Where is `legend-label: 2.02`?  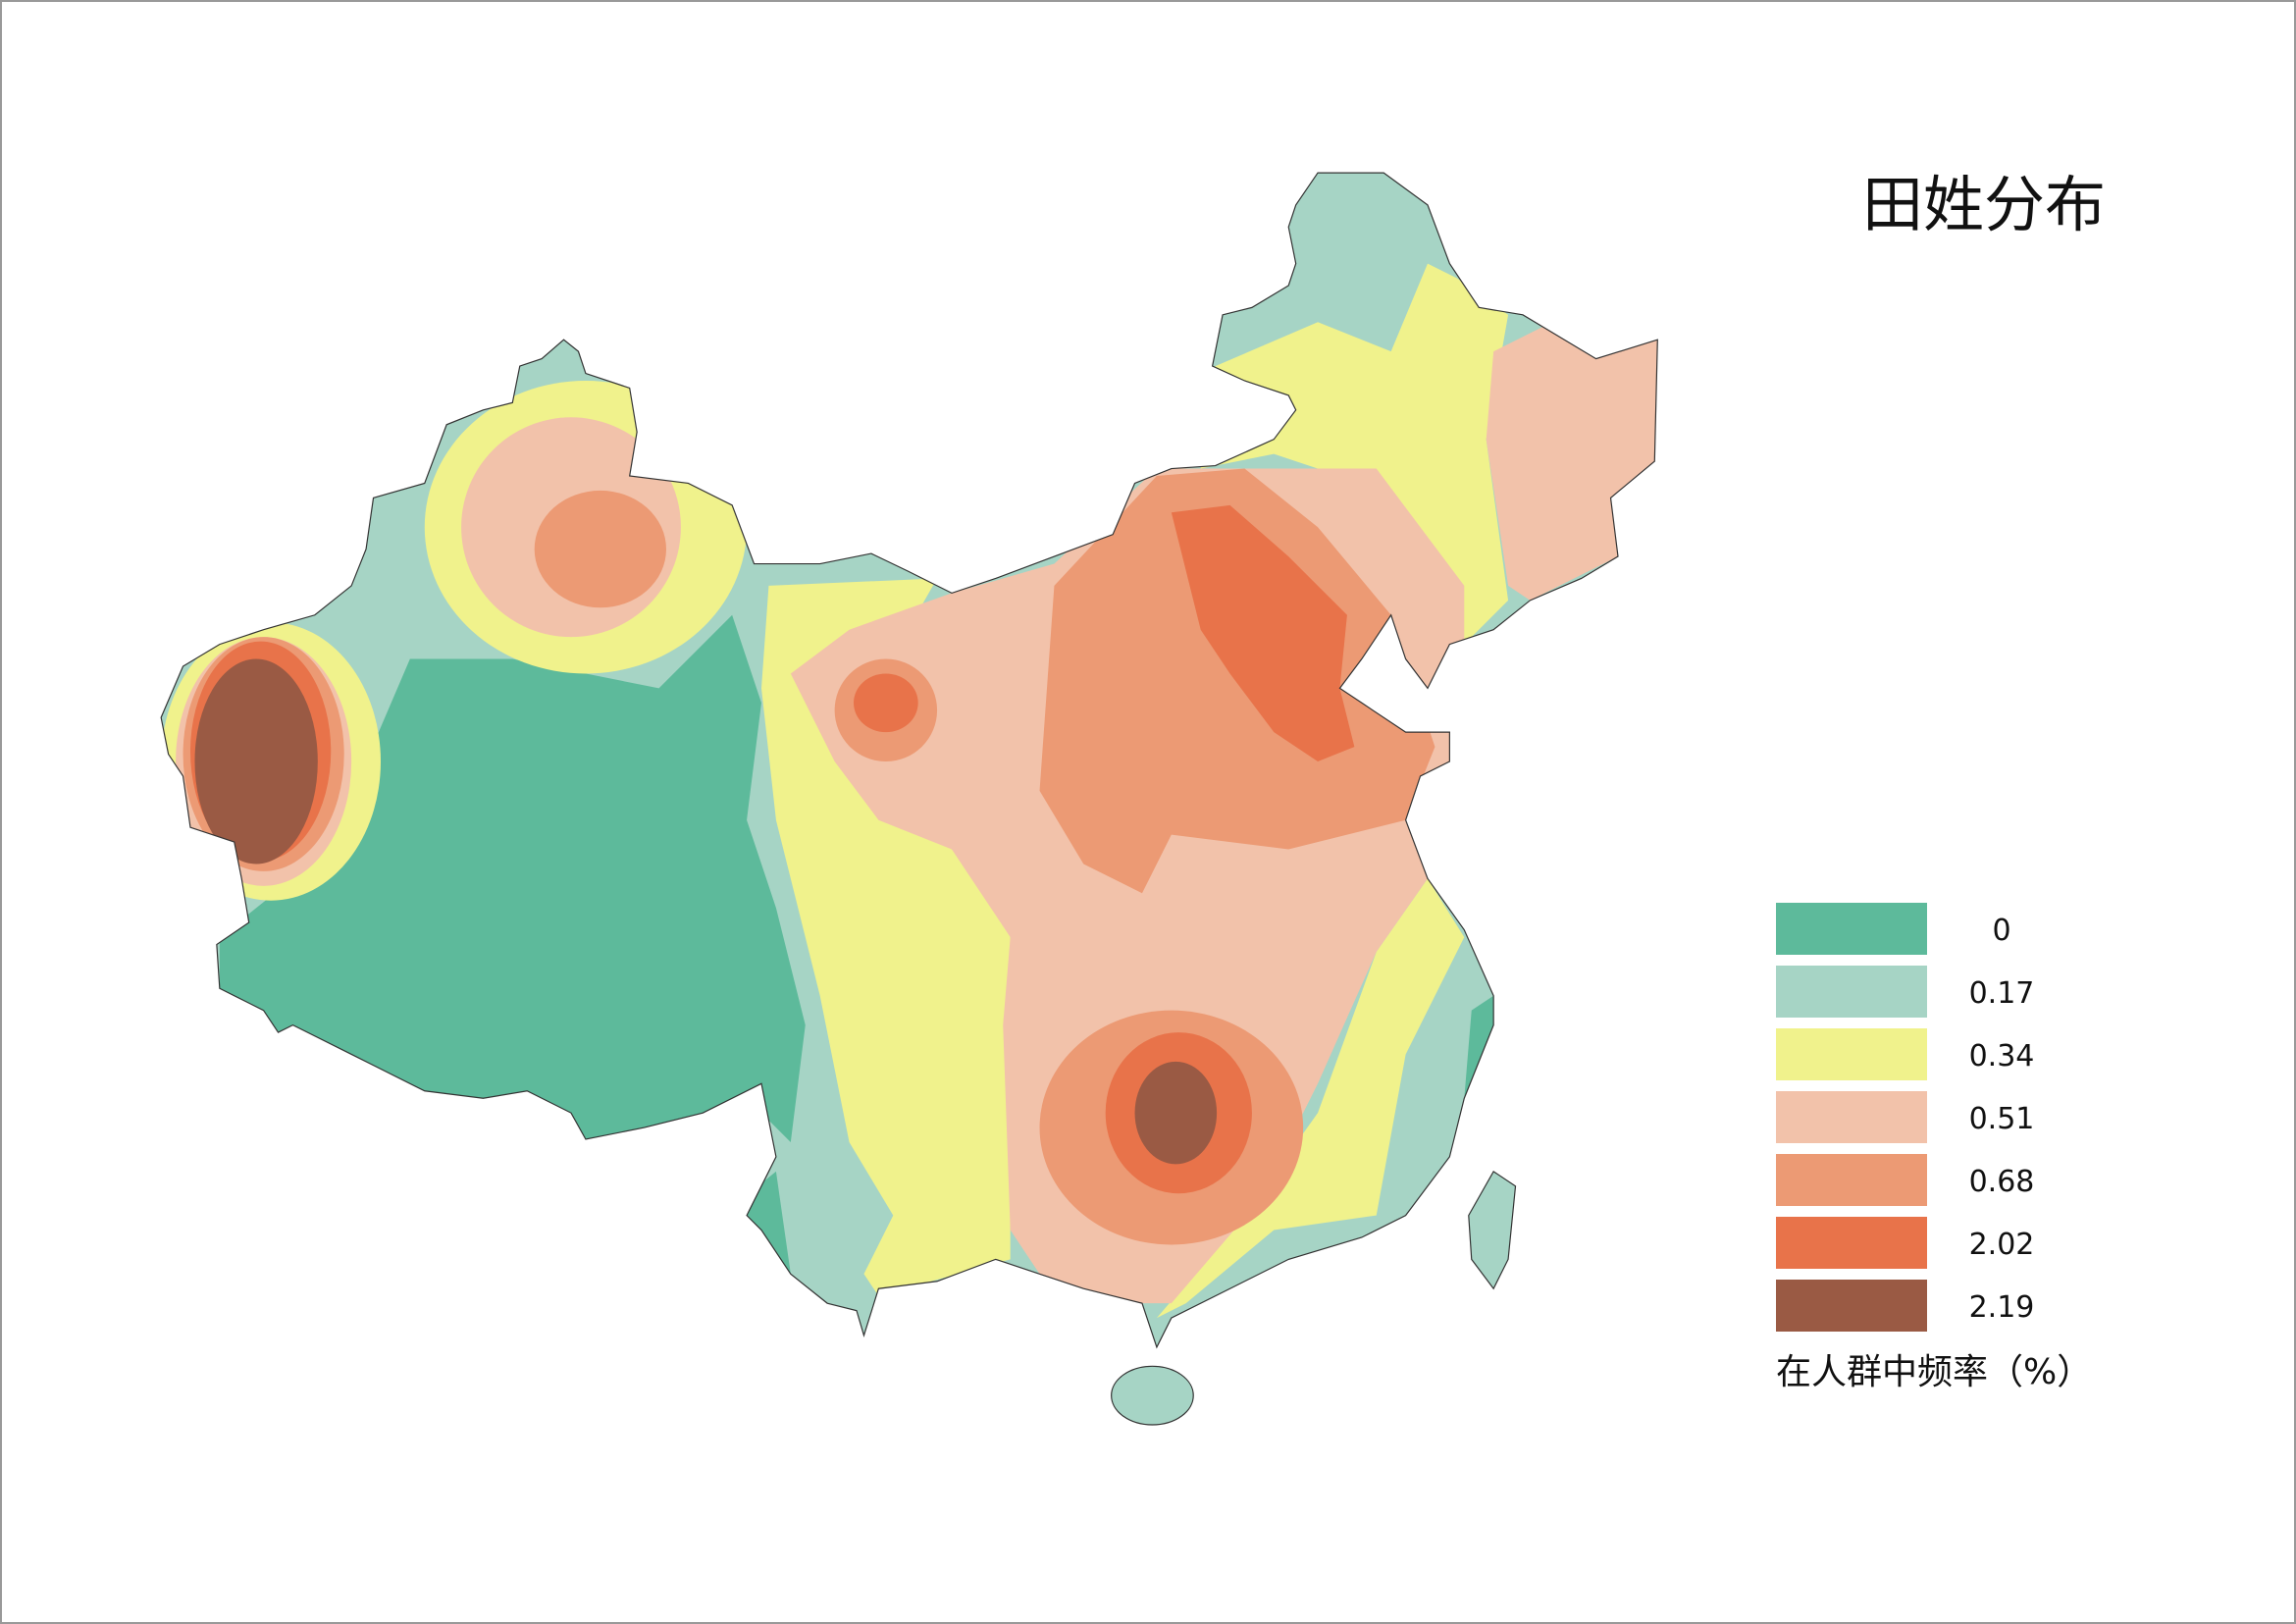 legend-label: 2.02 is located at coordinates (2002, 1245).